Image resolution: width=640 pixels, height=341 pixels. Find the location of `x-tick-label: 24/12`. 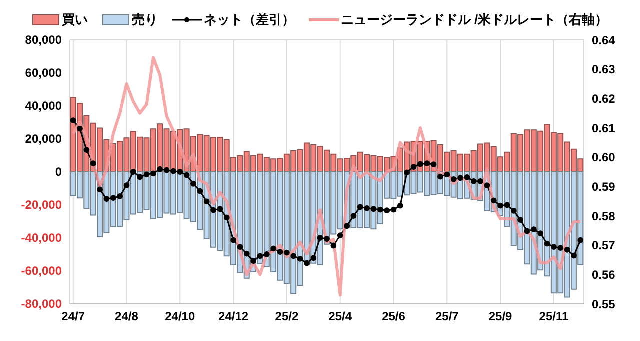

x-tick-label: 24/12 is located at coordinates (233, 317).